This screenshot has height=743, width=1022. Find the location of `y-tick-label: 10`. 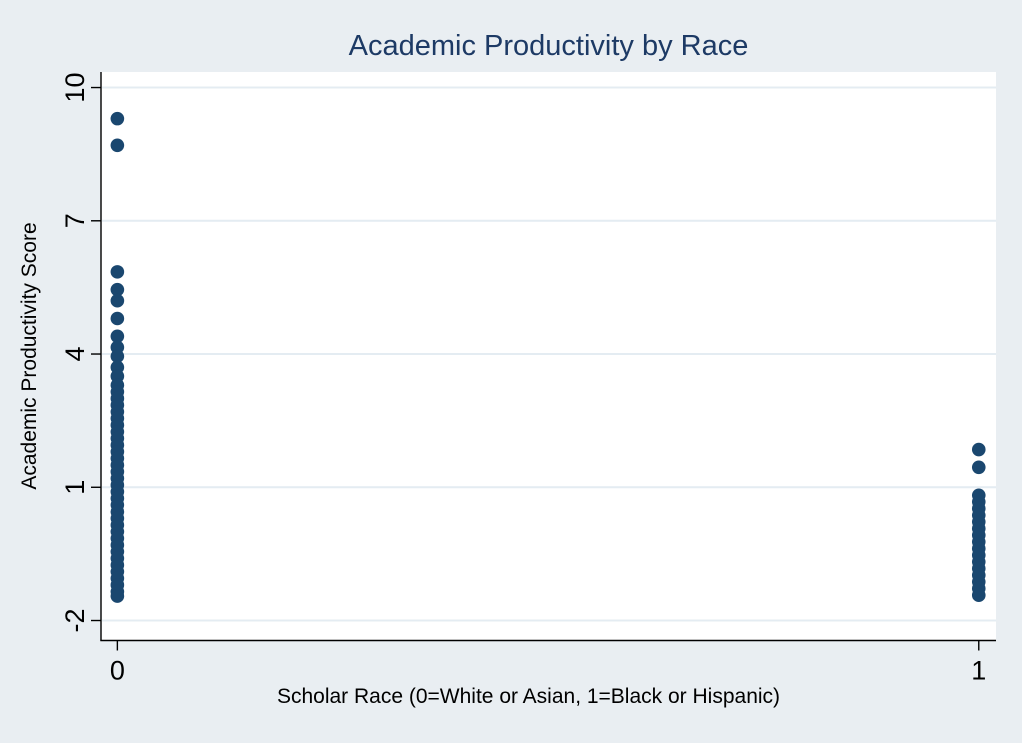

y-tick-label: 10 is located at coordinates (75, 88).